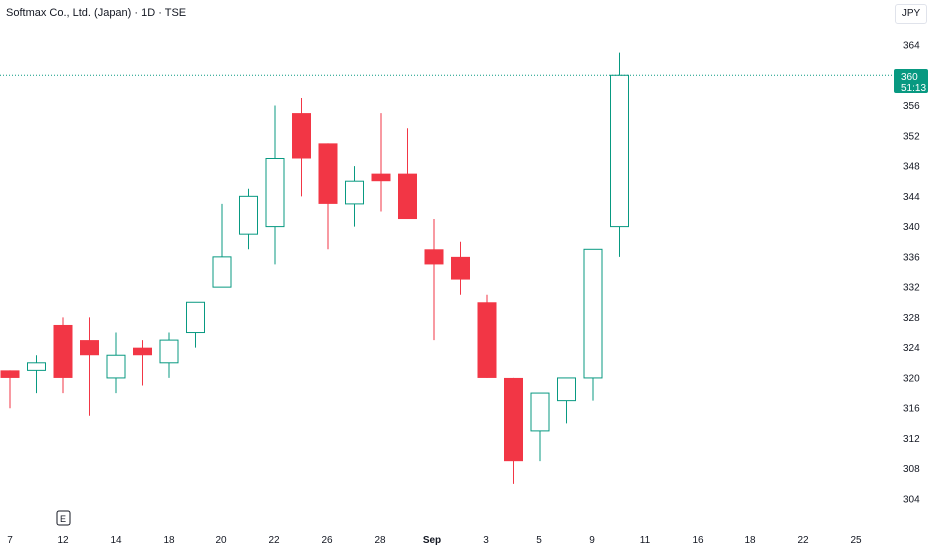  What do you see at coordinates (486, 540) in the screenshot?
I see `time-tick-label: 3` at bounding box center [486, 540].